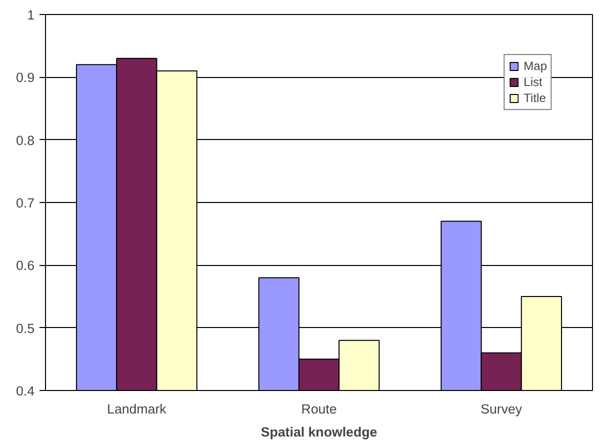 This screenshot has height=442, width=606. I want to click on legend-label: Title, so click(535, 98).